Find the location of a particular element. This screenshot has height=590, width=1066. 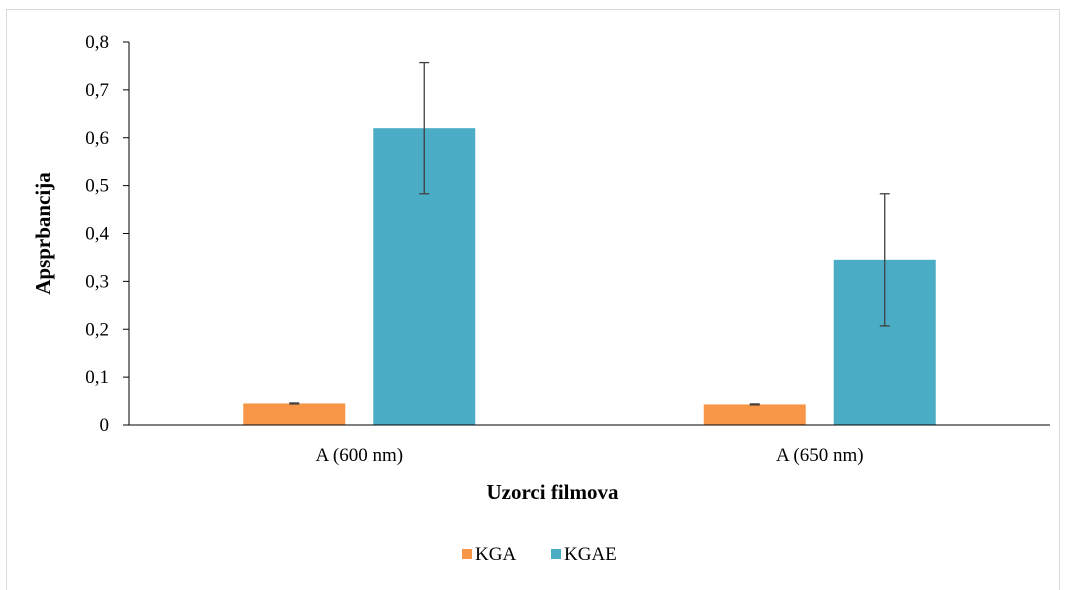

y-axis-title: Apsprbancija is located at coordinates (43, 233).